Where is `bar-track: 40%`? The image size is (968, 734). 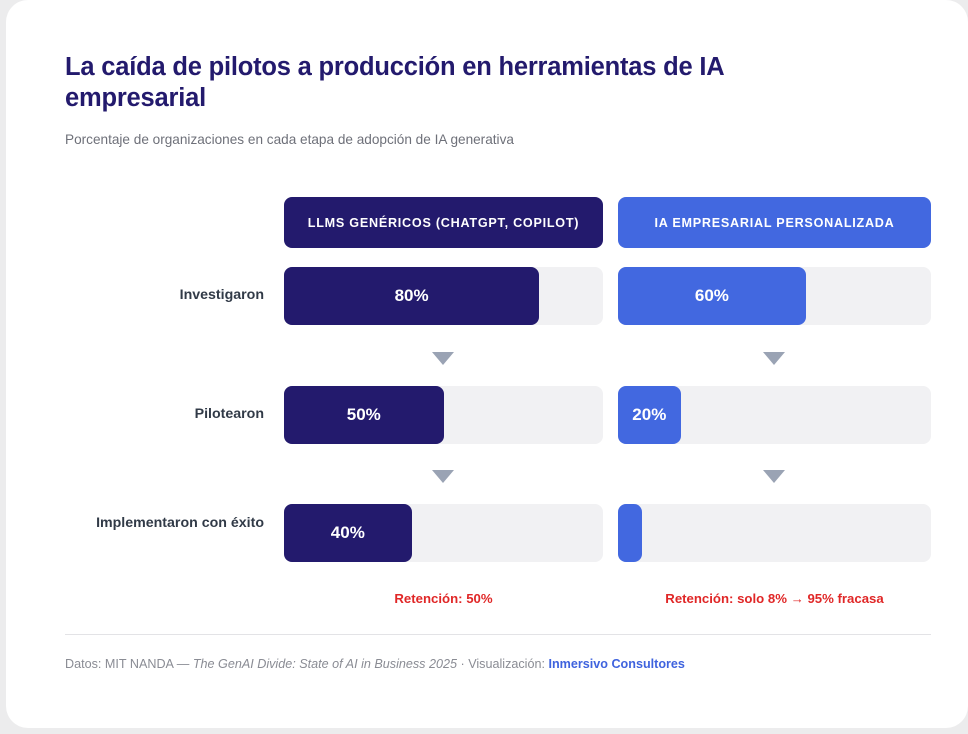
bar-track: 40% is located at coordinates (443, 533).